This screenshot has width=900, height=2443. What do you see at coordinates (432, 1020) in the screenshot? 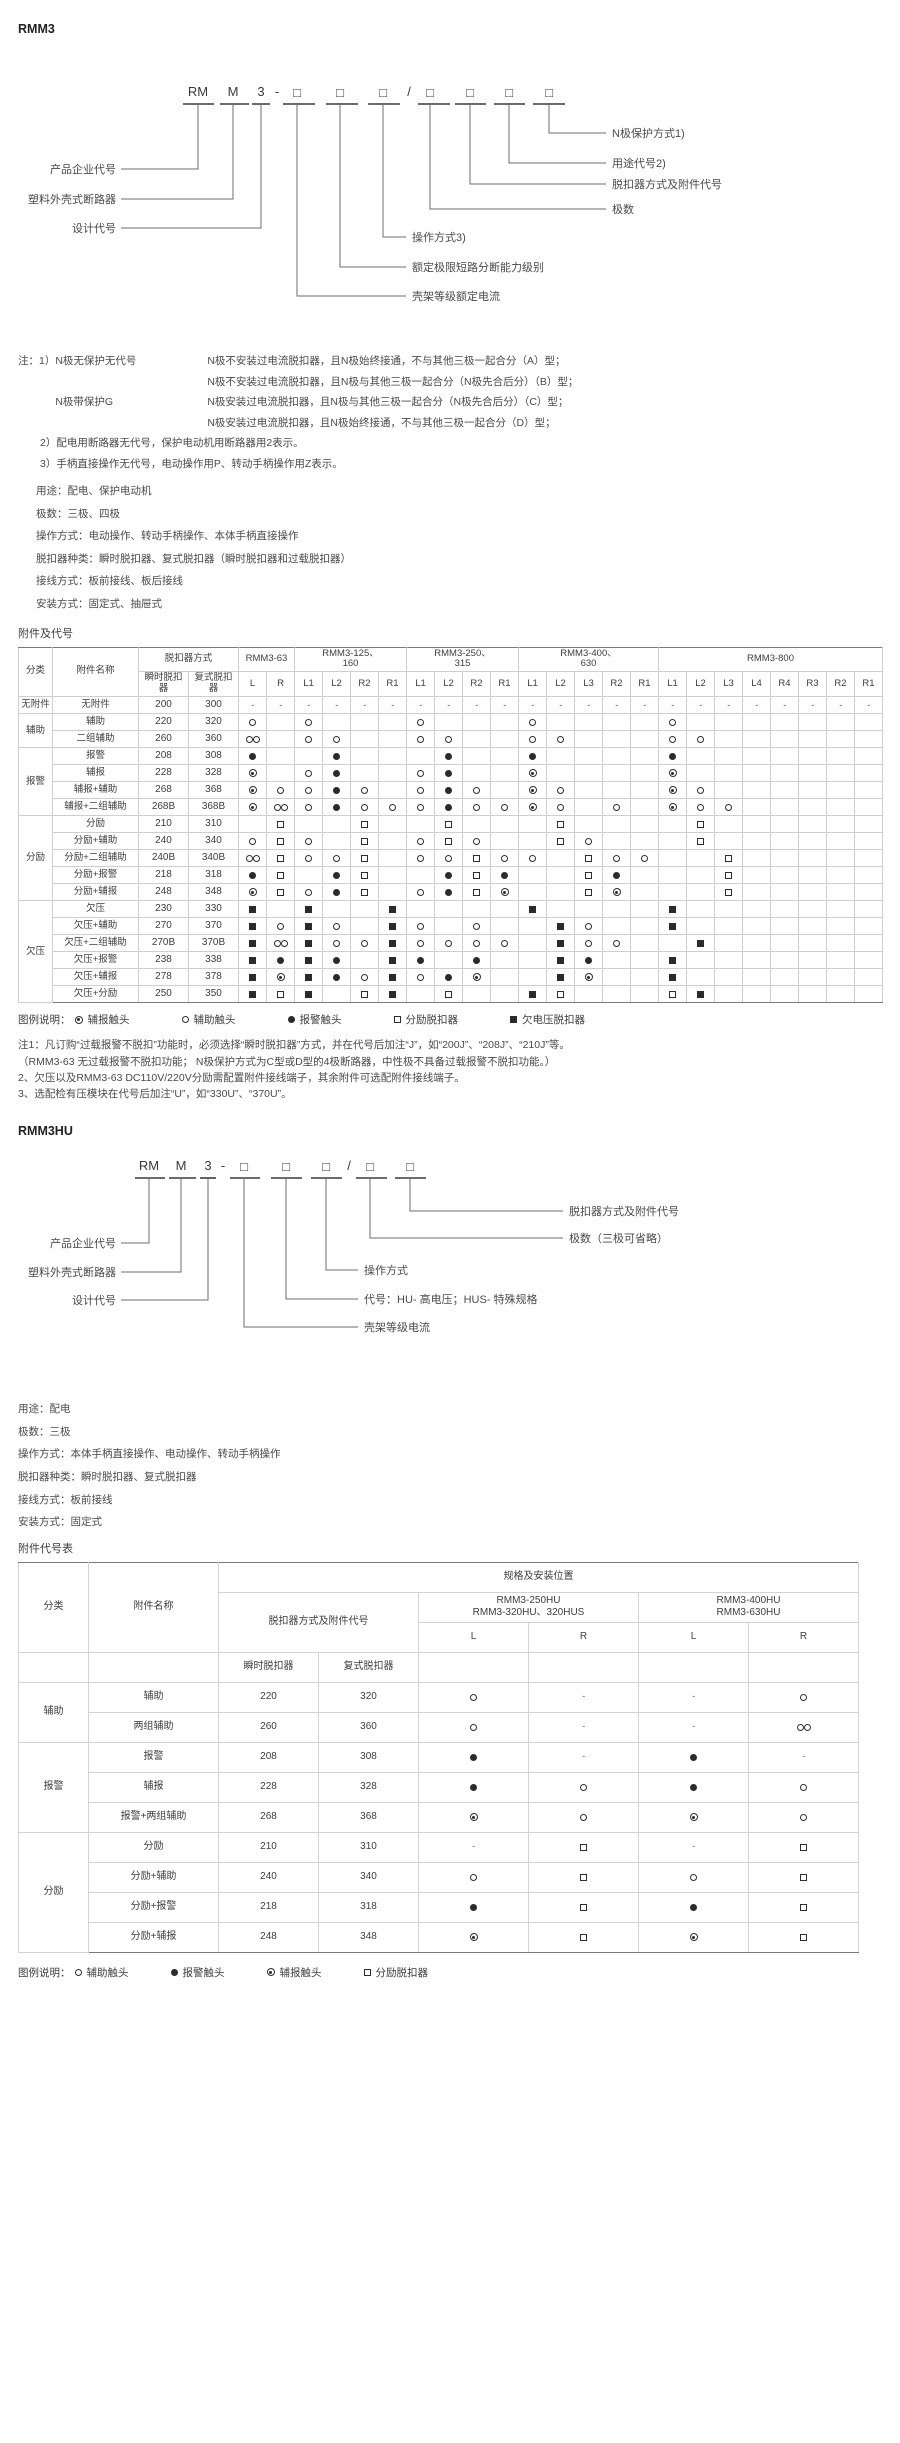
I see `legend-item-label: 分励脱扣器` at bounding box center [432, 1020].